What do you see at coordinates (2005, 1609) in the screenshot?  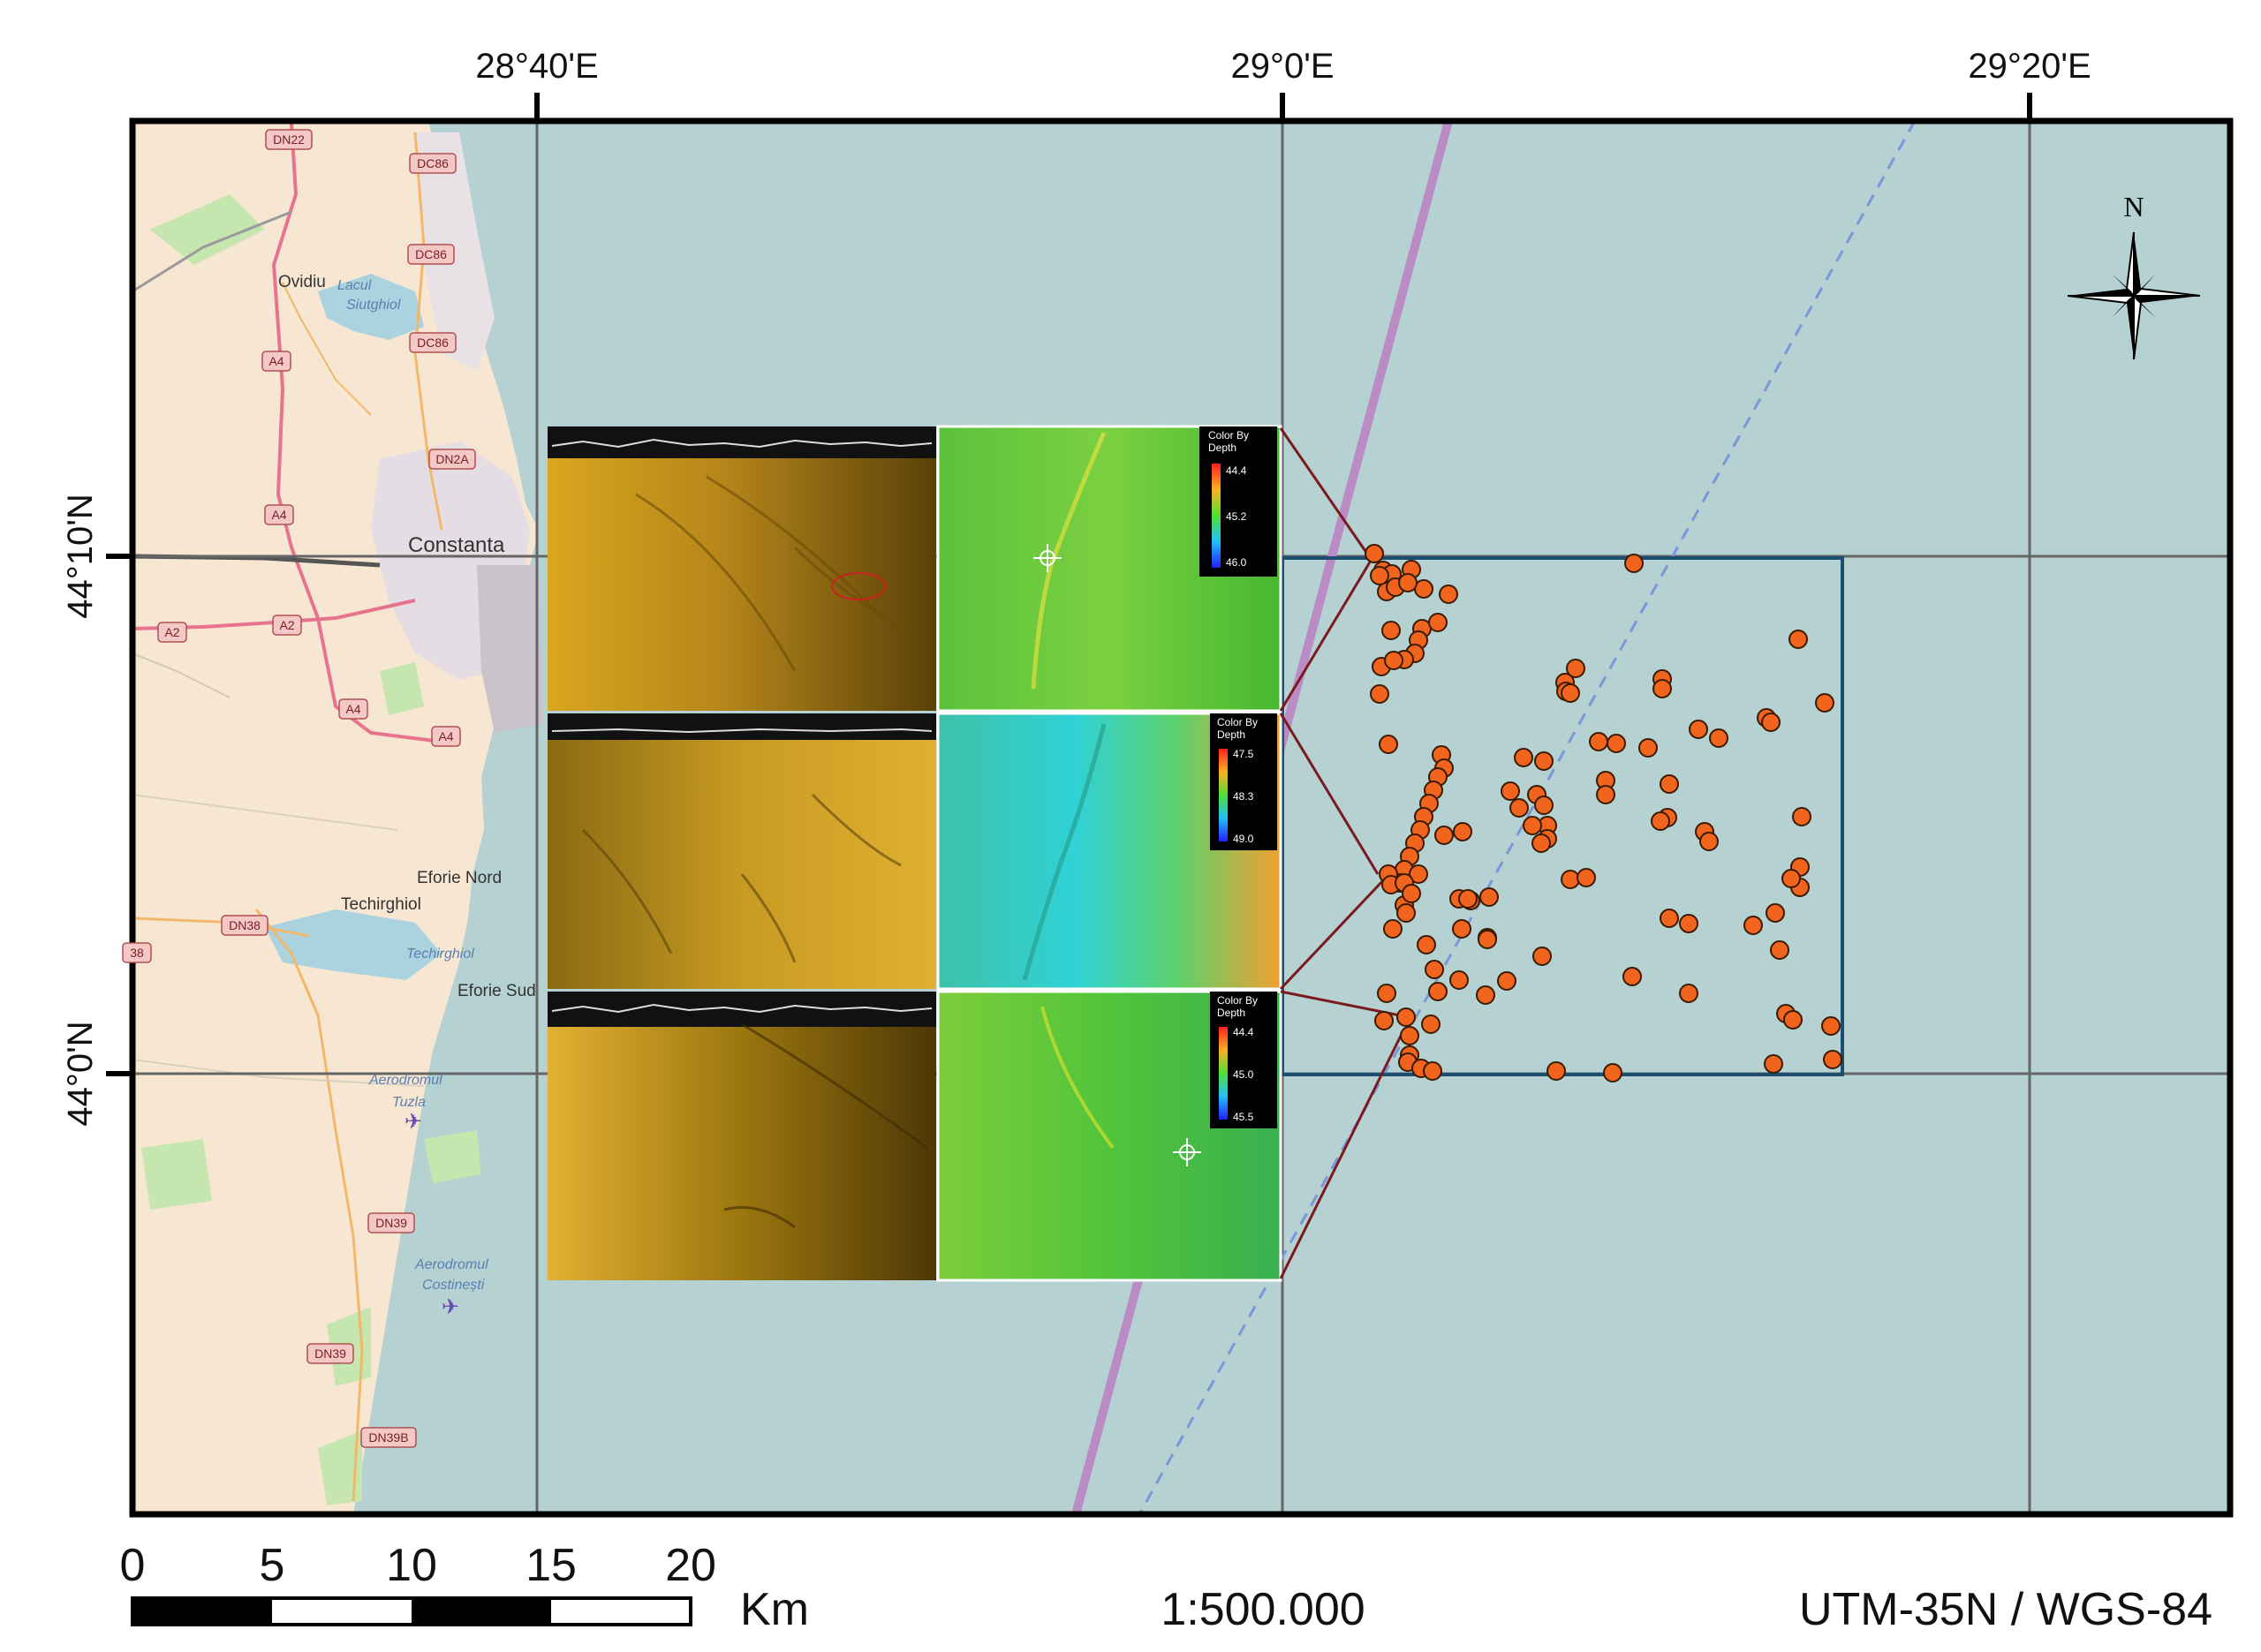 I see `projection-label: UTM-35N / WGS-84` at bounding box center [2005, 1609].